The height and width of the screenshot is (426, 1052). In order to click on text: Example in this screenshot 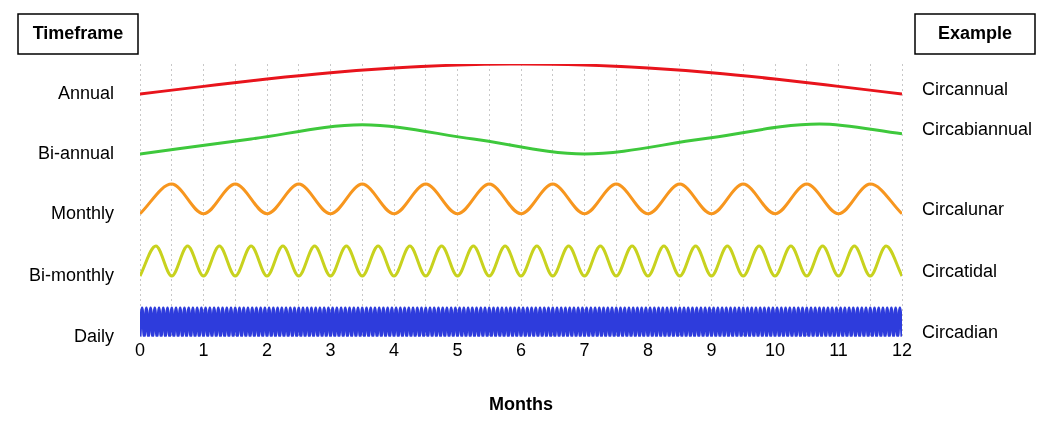, I will do `click(975, 32)`.